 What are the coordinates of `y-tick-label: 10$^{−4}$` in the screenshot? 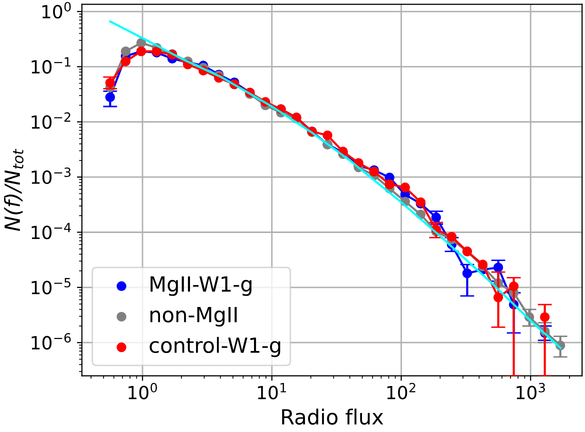 It's located at (51, 231).